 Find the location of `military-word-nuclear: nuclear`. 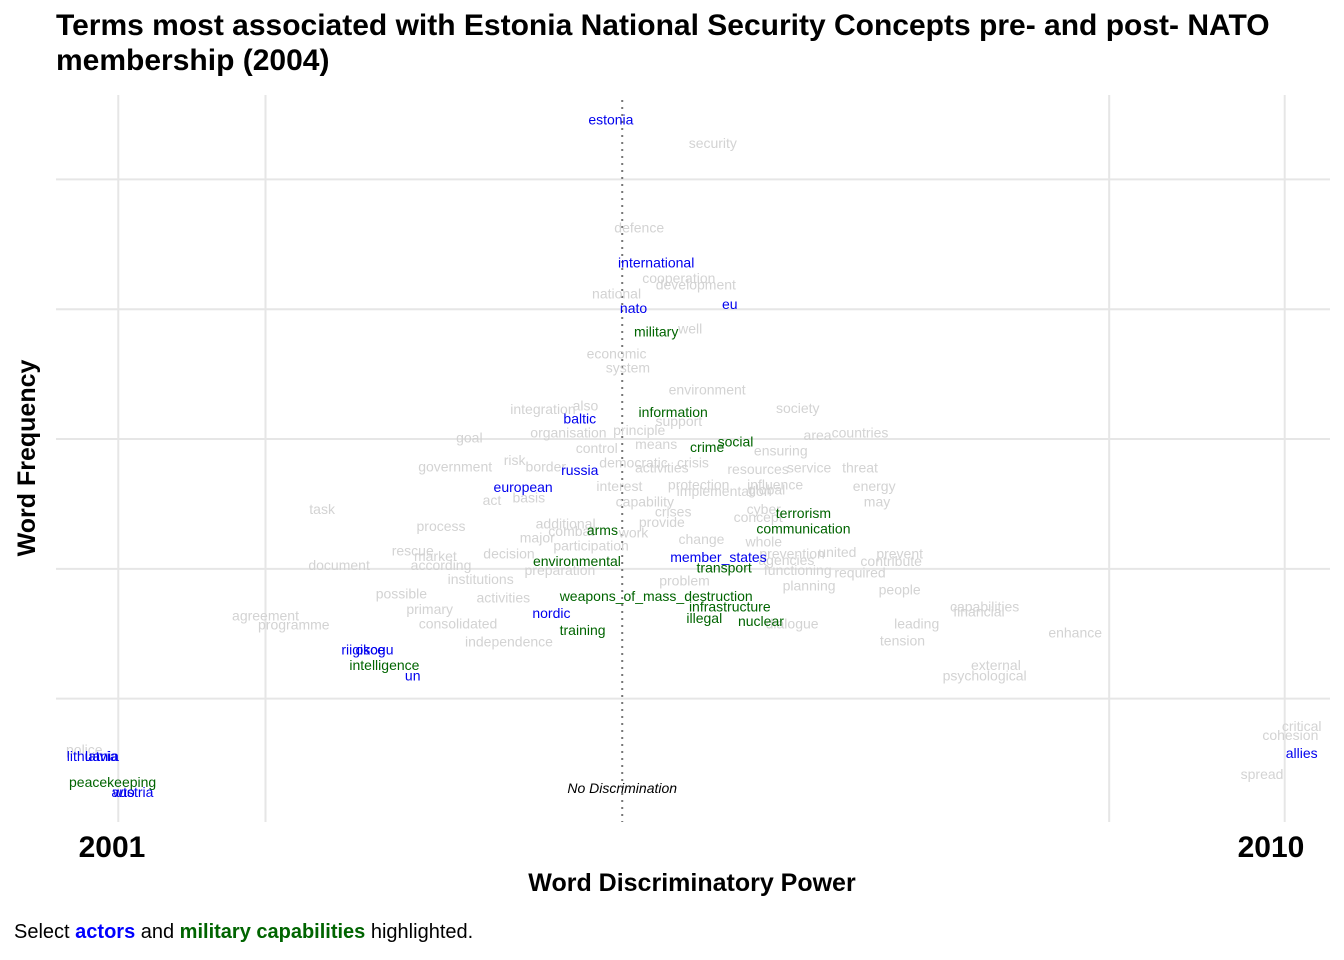

military-word-nuclear: nuclear is located at coordinates (761, 621).